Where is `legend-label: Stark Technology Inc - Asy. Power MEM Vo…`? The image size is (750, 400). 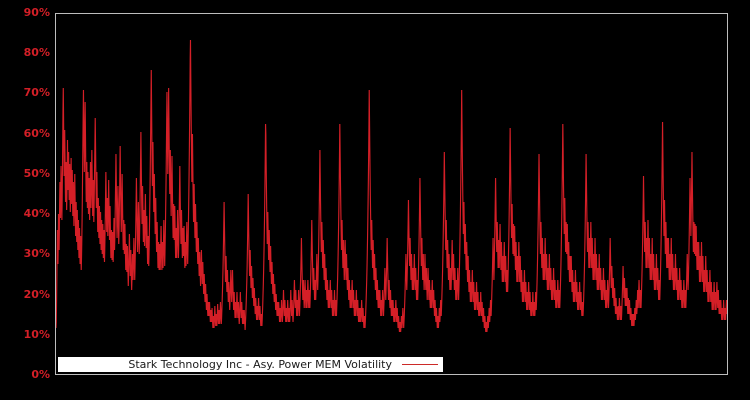 legend-label: Stark Technology Inc - Asy. Power MEM Vo… is located at coordinates (260, 364).